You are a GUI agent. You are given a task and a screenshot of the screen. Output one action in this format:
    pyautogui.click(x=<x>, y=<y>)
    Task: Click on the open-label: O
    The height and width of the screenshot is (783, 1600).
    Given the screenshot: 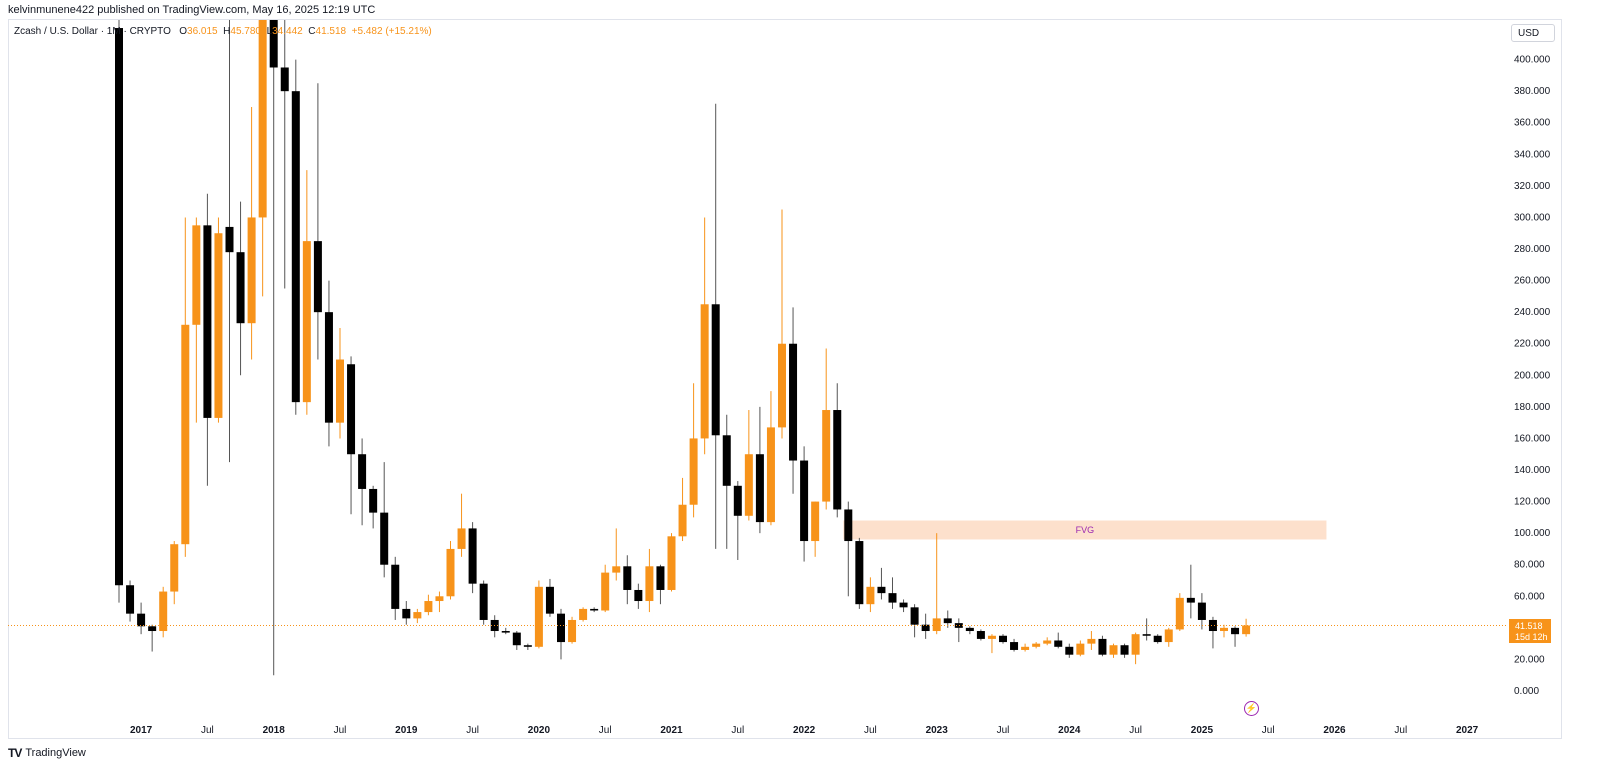 What is the action you would take?
    pyautogui.click(x=183, y=31)
    